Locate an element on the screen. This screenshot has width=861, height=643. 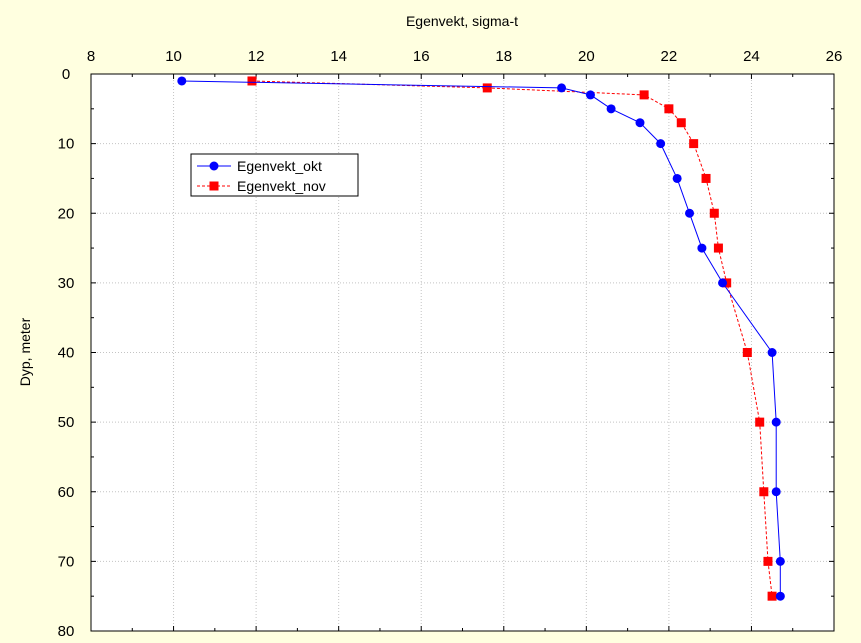
y-tick-label: 70 is located at coordinates (66, 561).